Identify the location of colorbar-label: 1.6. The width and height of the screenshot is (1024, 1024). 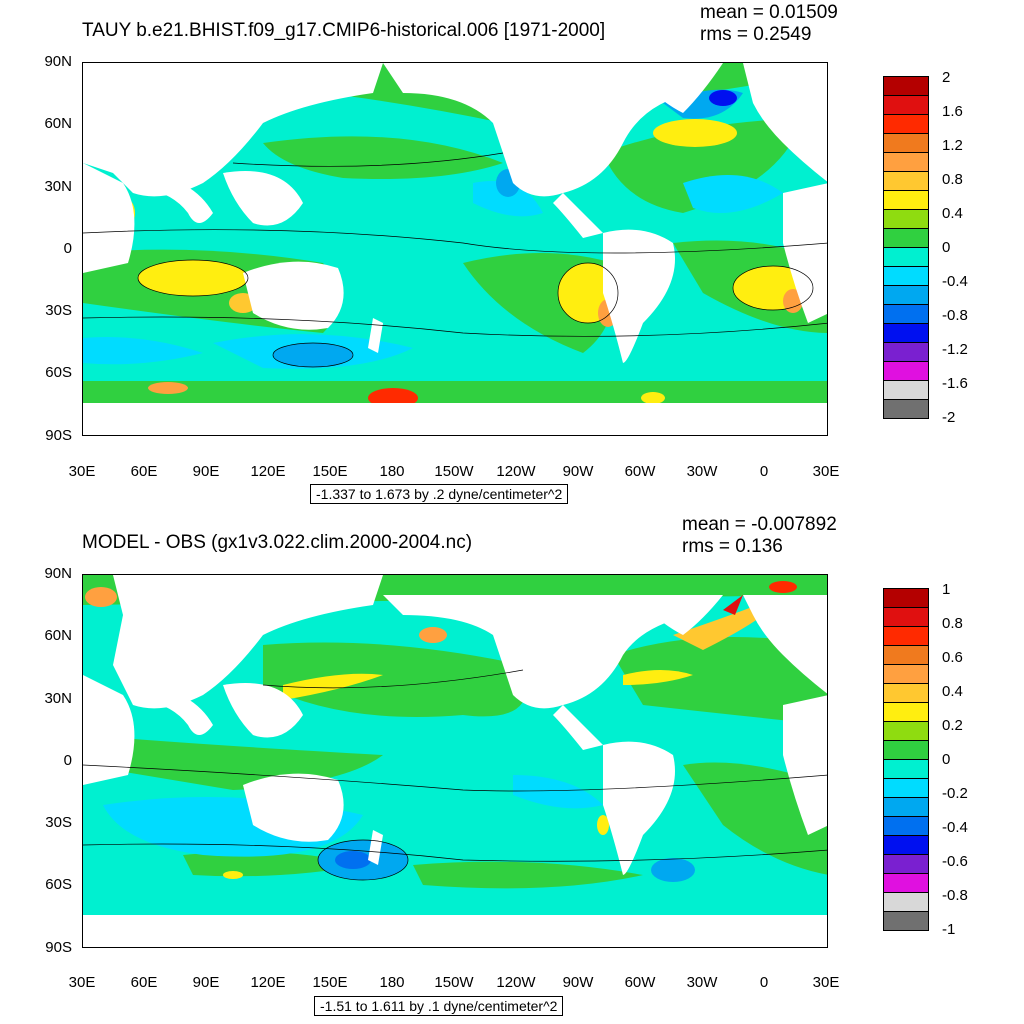
(952, 111).